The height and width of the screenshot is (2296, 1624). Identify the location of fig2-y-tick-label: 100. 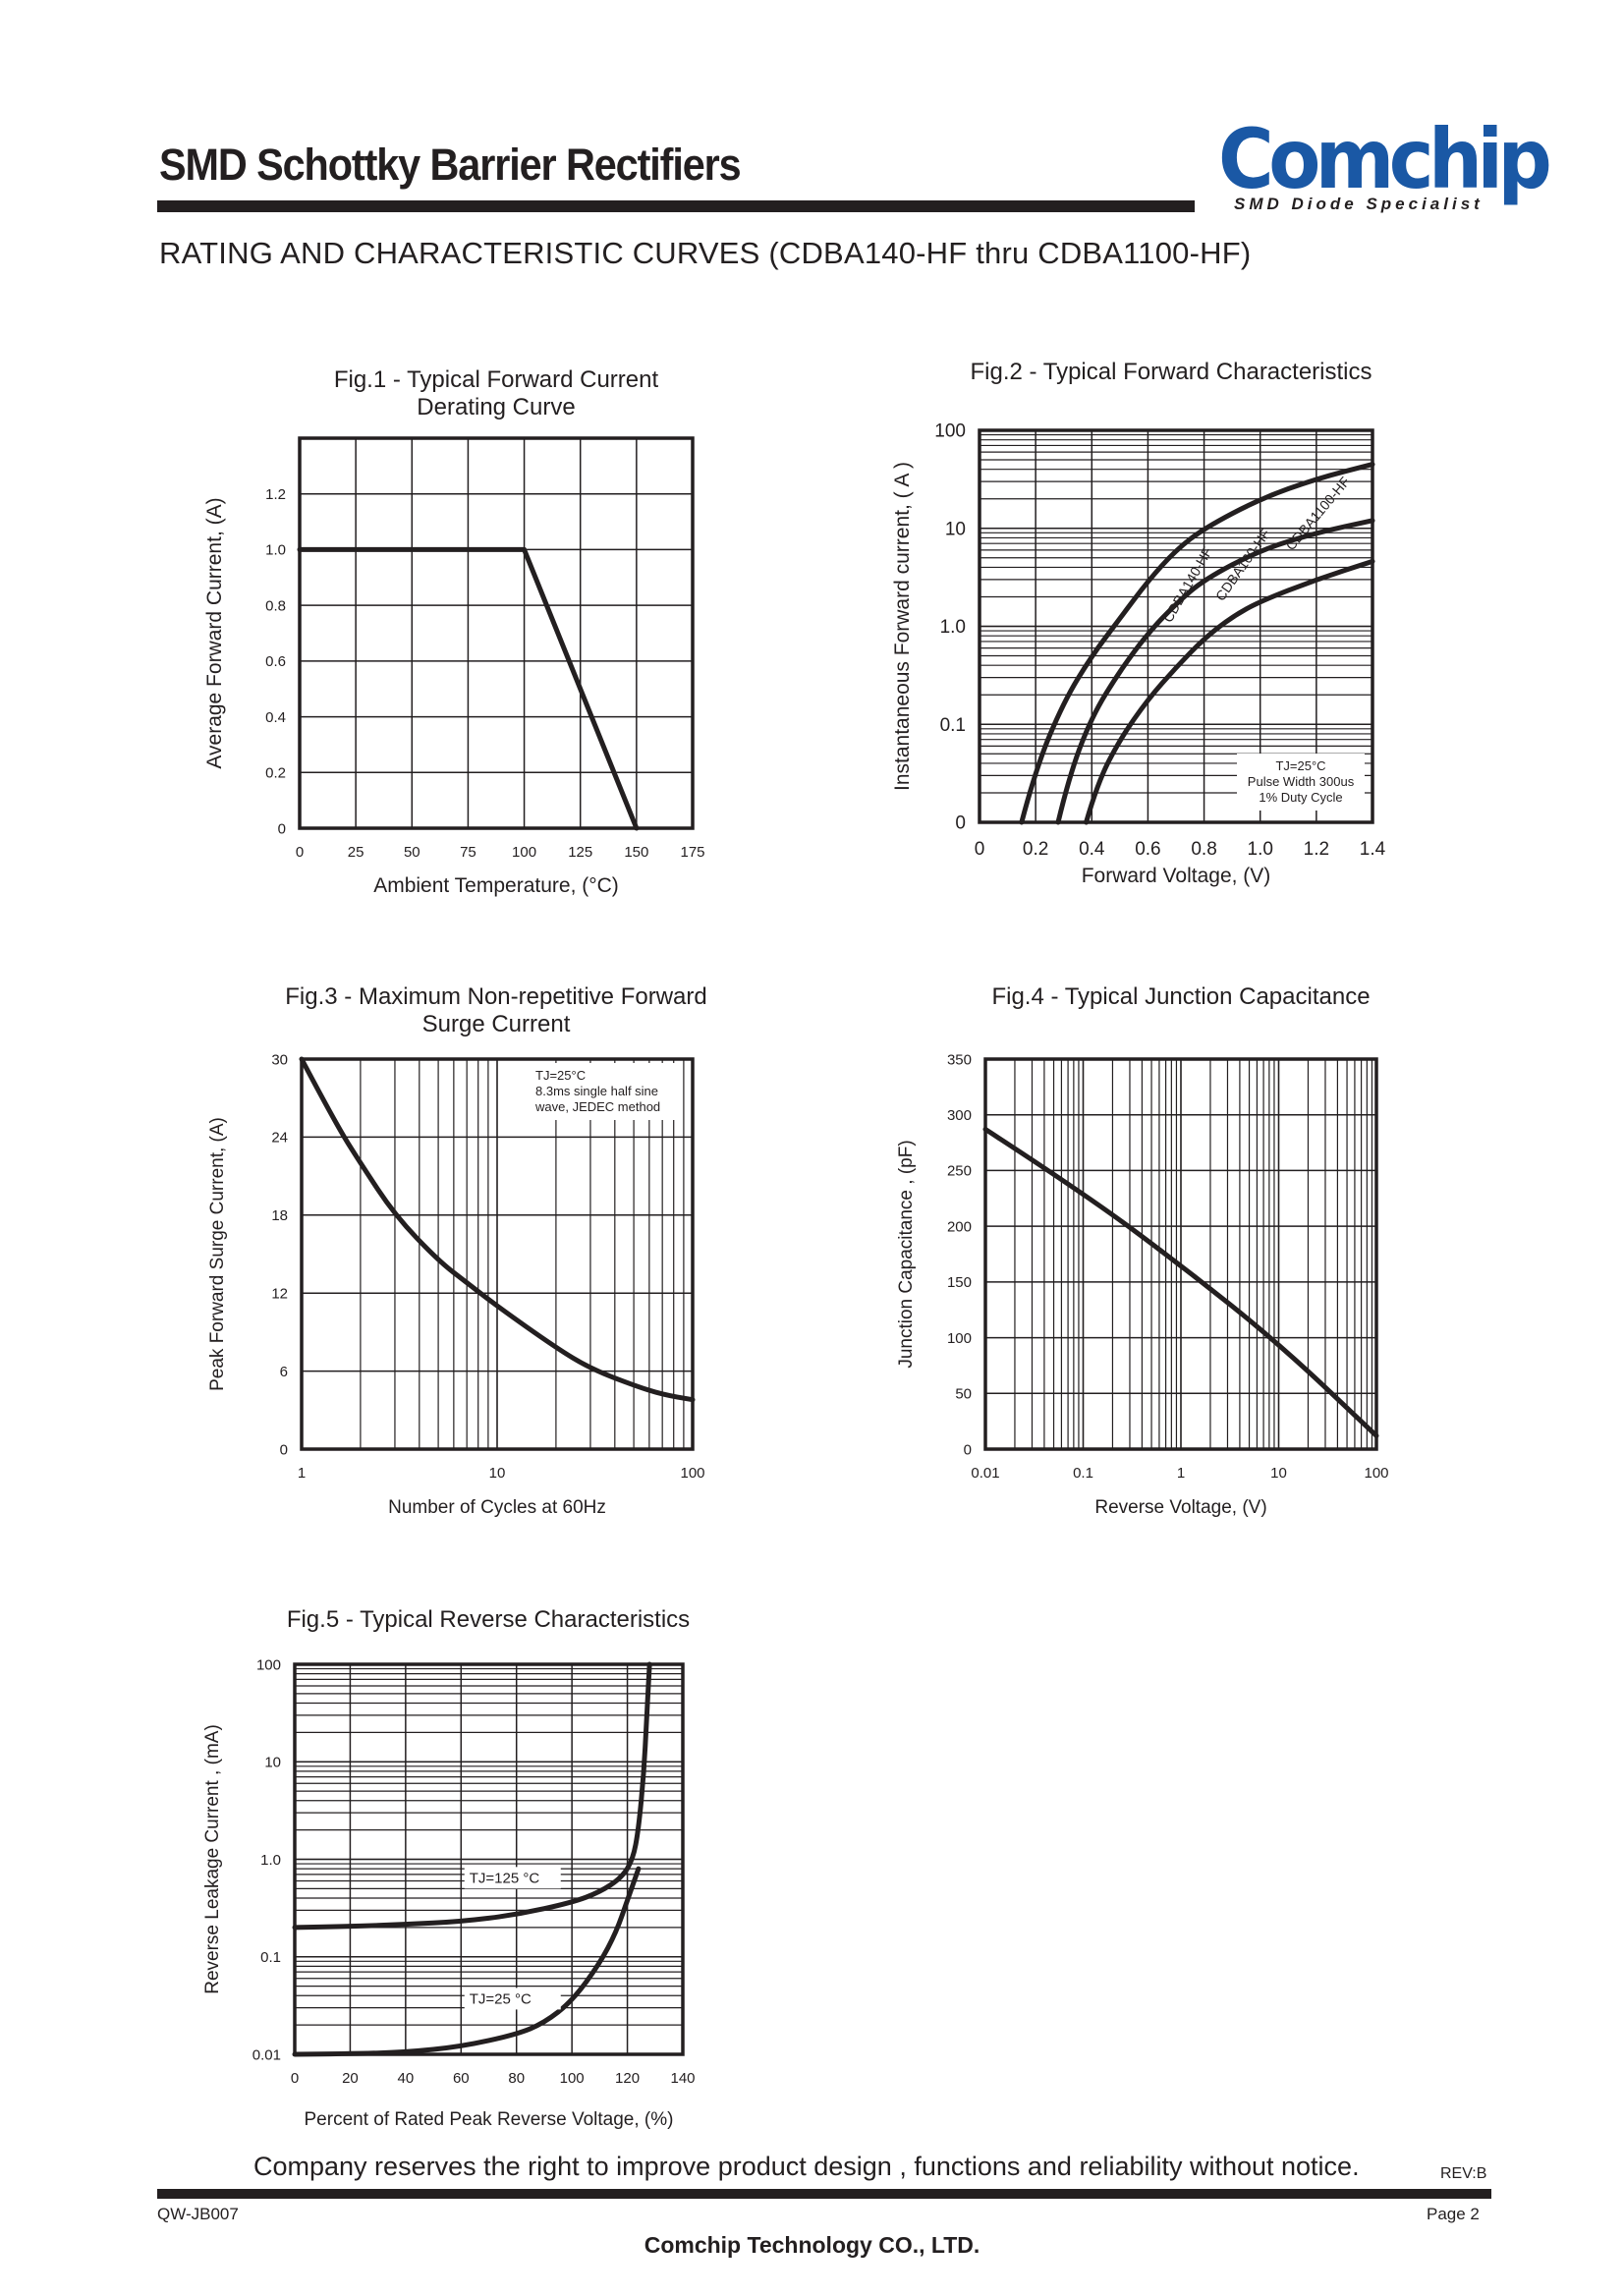
(950, 431).